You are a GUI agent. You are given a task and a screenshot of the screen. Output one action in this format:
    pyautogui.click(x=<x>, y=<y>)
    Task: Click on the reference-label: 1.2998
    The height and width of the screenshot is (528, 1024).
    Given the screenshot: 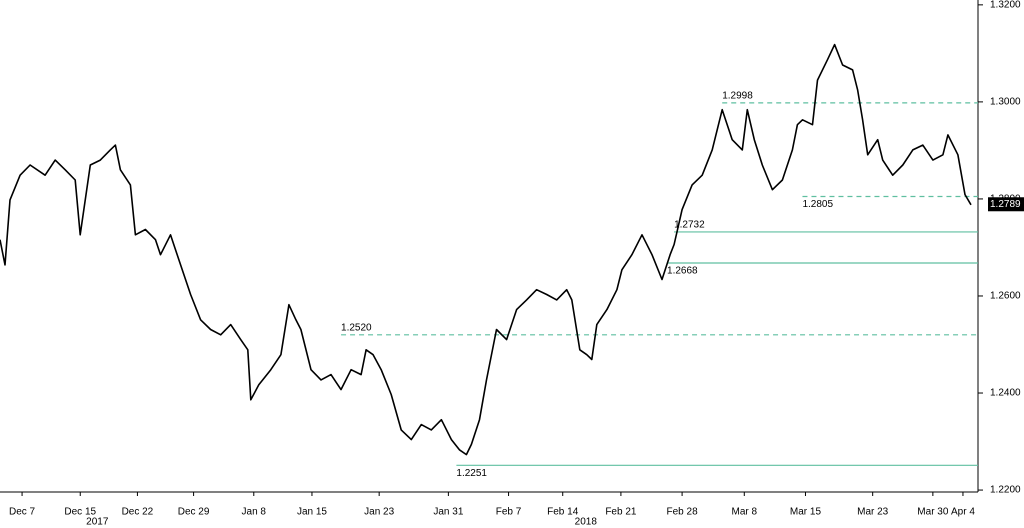 What is the action you would take?
    pyautogui.click(x=737, y=96)
    